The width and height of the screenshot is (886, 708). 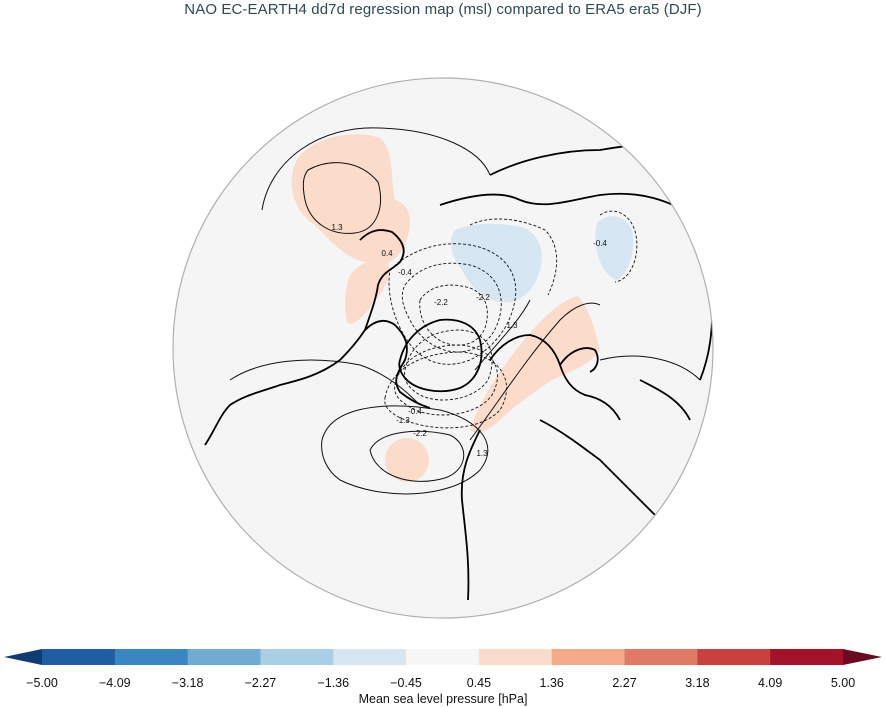 What do you see at coordinates (406, 683) in the screenshot?
I see `colorbar-tick-label: −0.45` at bounding box center [406, 683].